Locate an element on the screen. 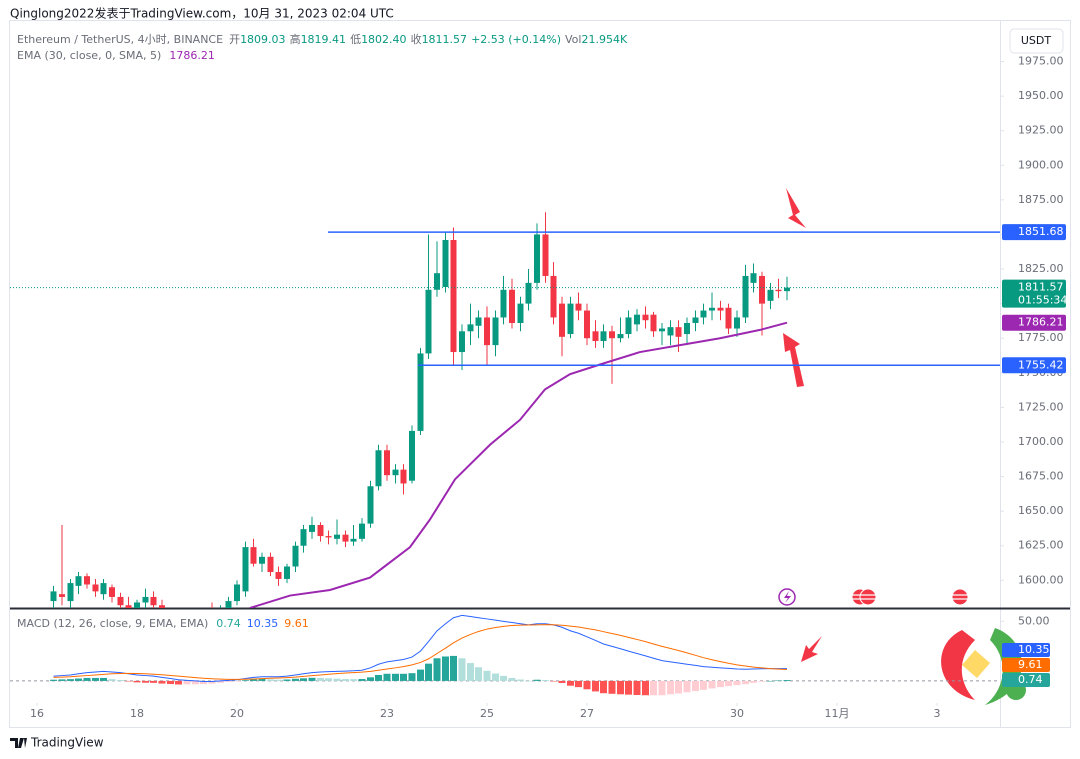 The image size is (1080, 759). y-tick-label: 1925.00 is located at coordinates (1041, 130).